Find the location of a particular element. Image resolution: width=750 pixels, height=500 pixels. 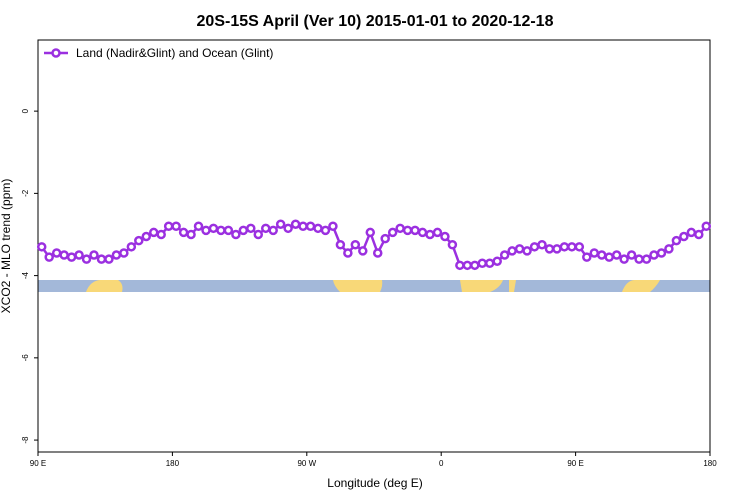

legend-label: Land (Nadir&Glint) and Ocean (Glint) is located at coordinates (174, 53).